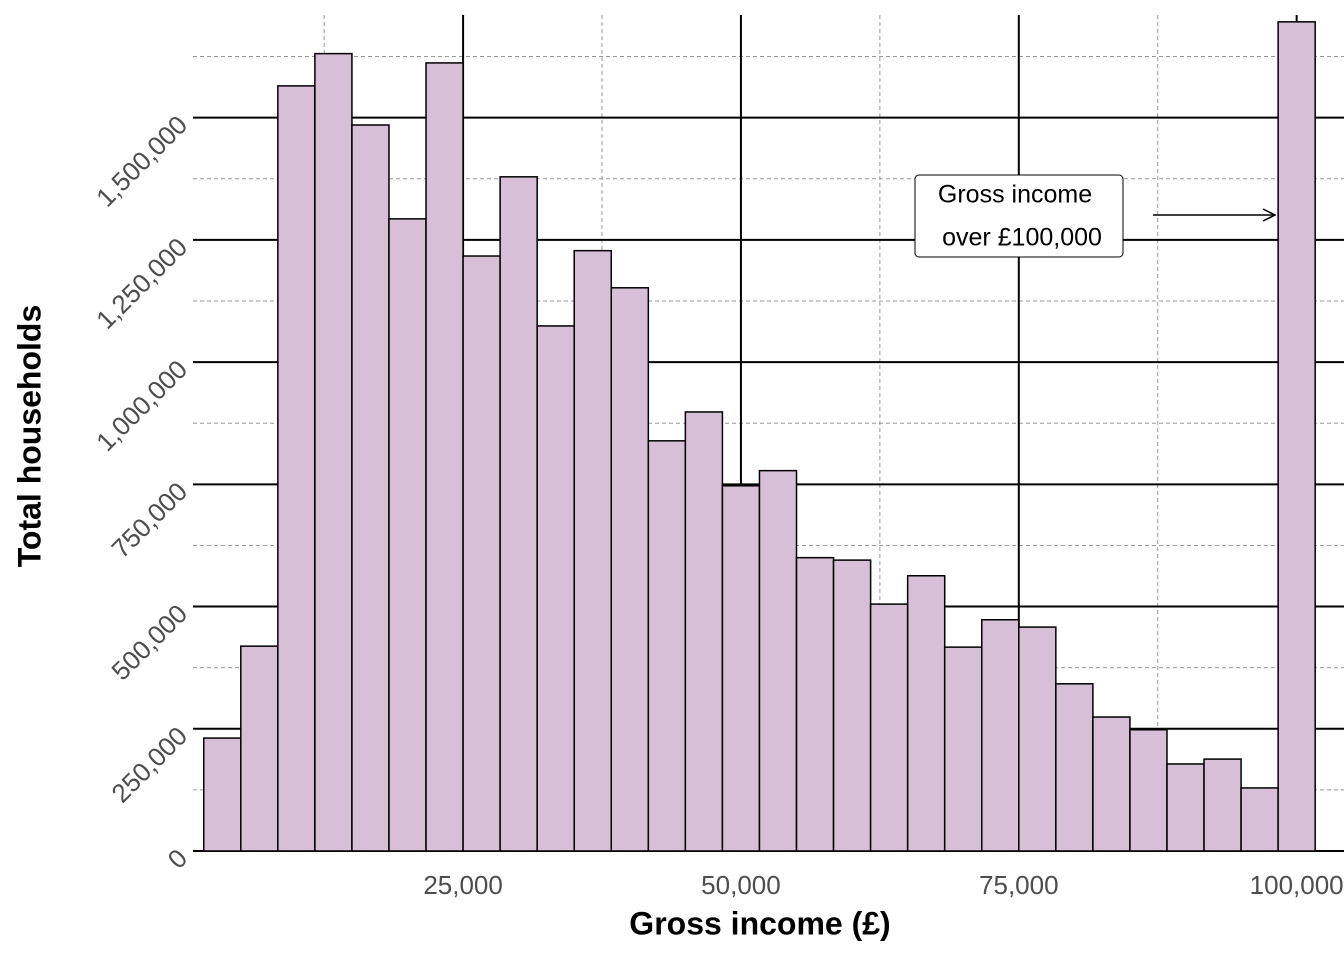 This screenshot has width=1344, height=960. I want to click on y-axis-title: Total households, so click(29, 436).